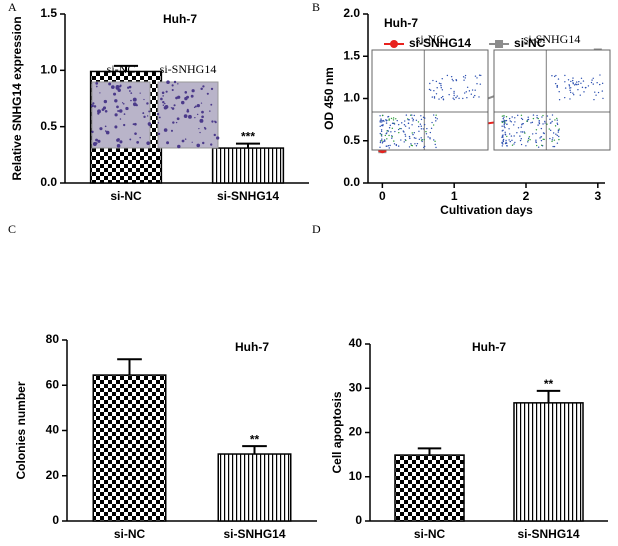  What do you see at coordinates (530, 43) in the screenshot?
I see `legend-label: si-NC` at bounding box center [530, 43].